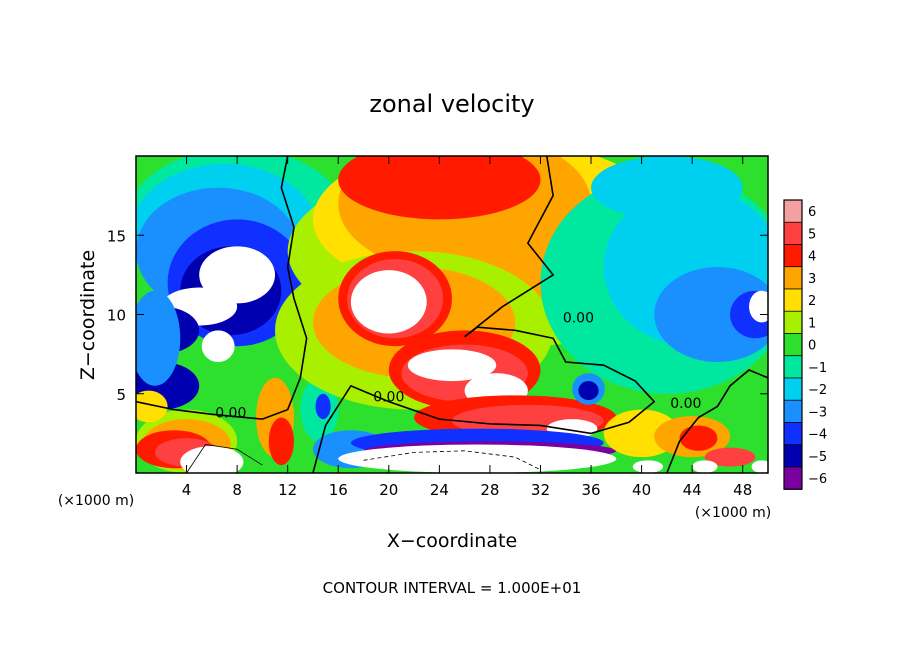  I want to click on contour-labels: 0.00 0.00 0.00 0.00, so click(458, 365).